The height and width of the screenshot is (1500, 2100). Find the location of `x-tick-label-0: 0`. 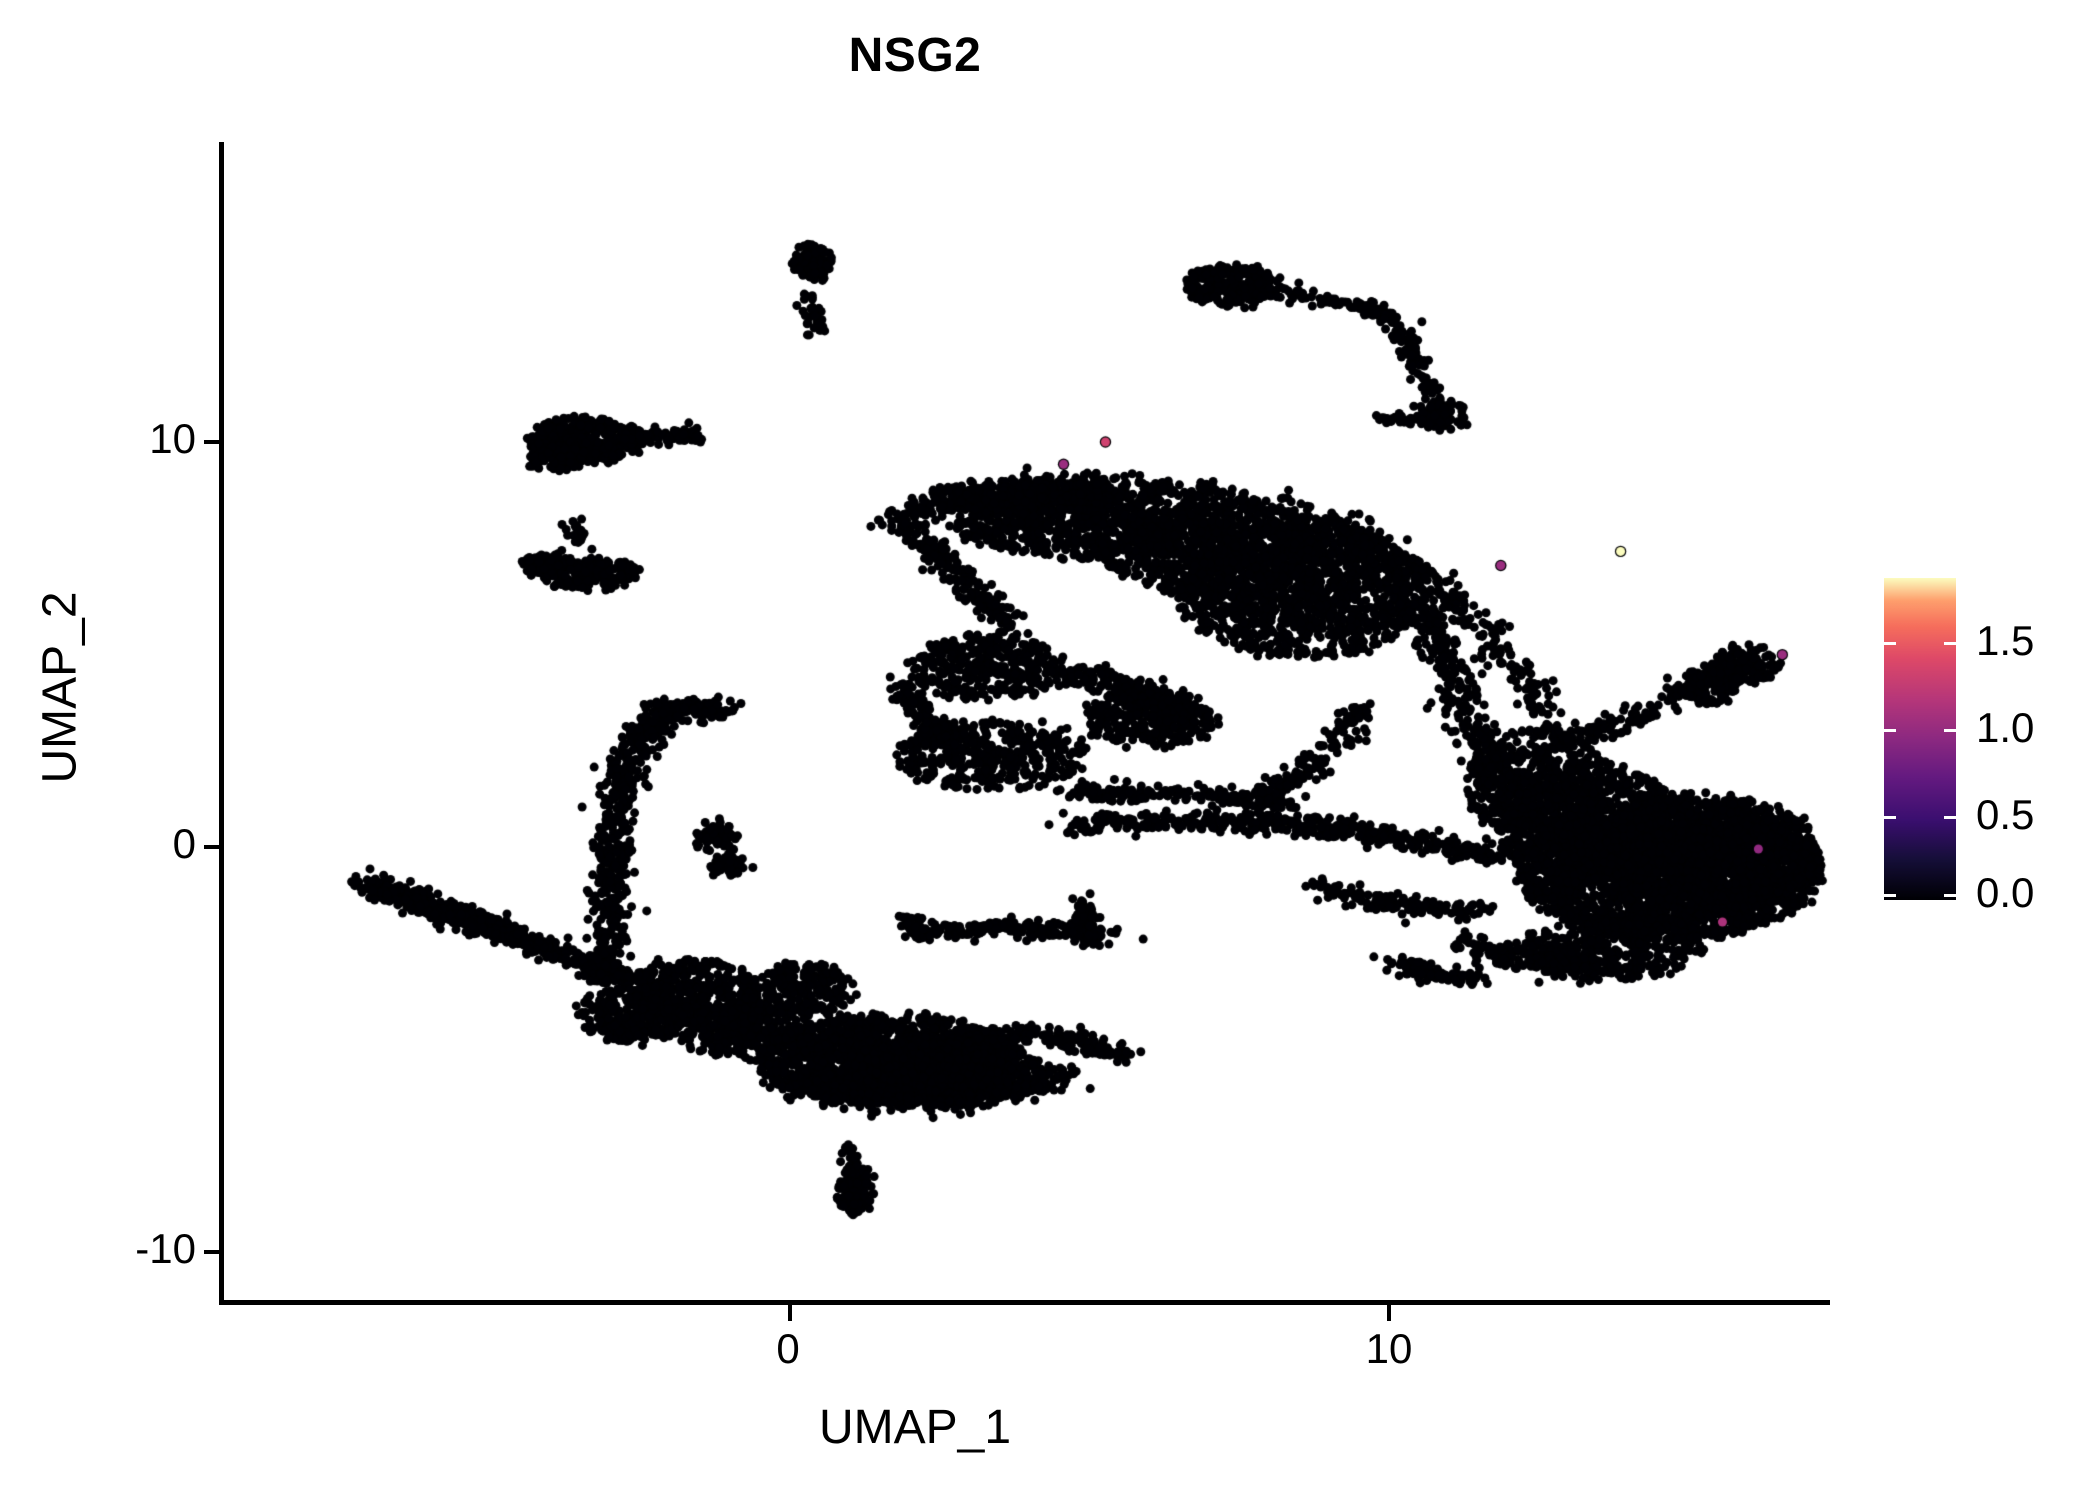

x-tick-label-0: 0 is located at coordinates (788, 1348).